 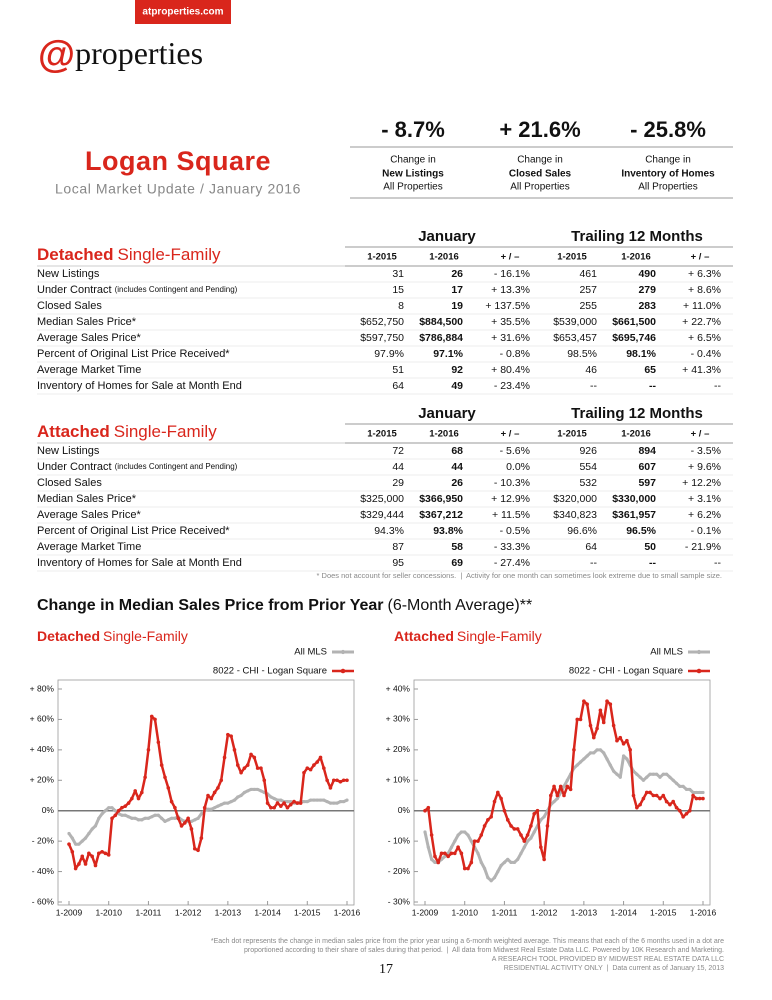 I want to click on cell: 15, so click(x=398, y=290).